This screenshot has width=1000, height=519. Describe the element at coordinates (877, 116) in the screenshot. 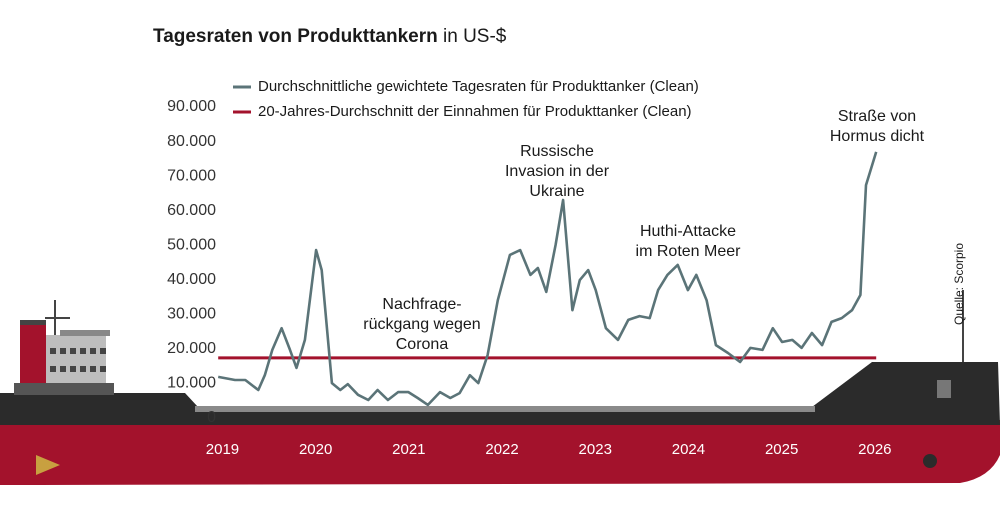

I see `annotation-line: Straße von` at that location.